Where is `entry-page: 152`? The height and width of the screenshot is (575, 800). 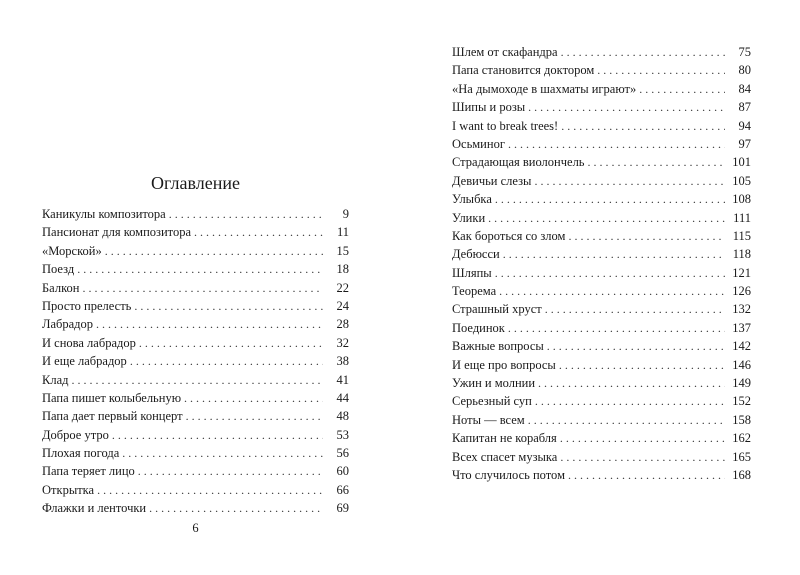 entry-page: 152 is located at coordinates (741, 401).